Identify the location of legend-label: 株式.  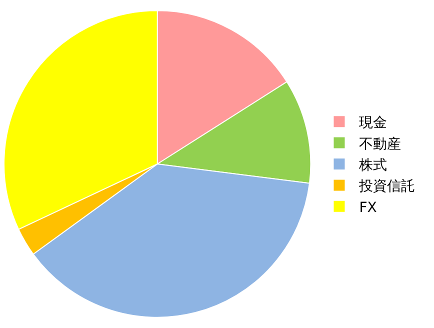
(373, 165).